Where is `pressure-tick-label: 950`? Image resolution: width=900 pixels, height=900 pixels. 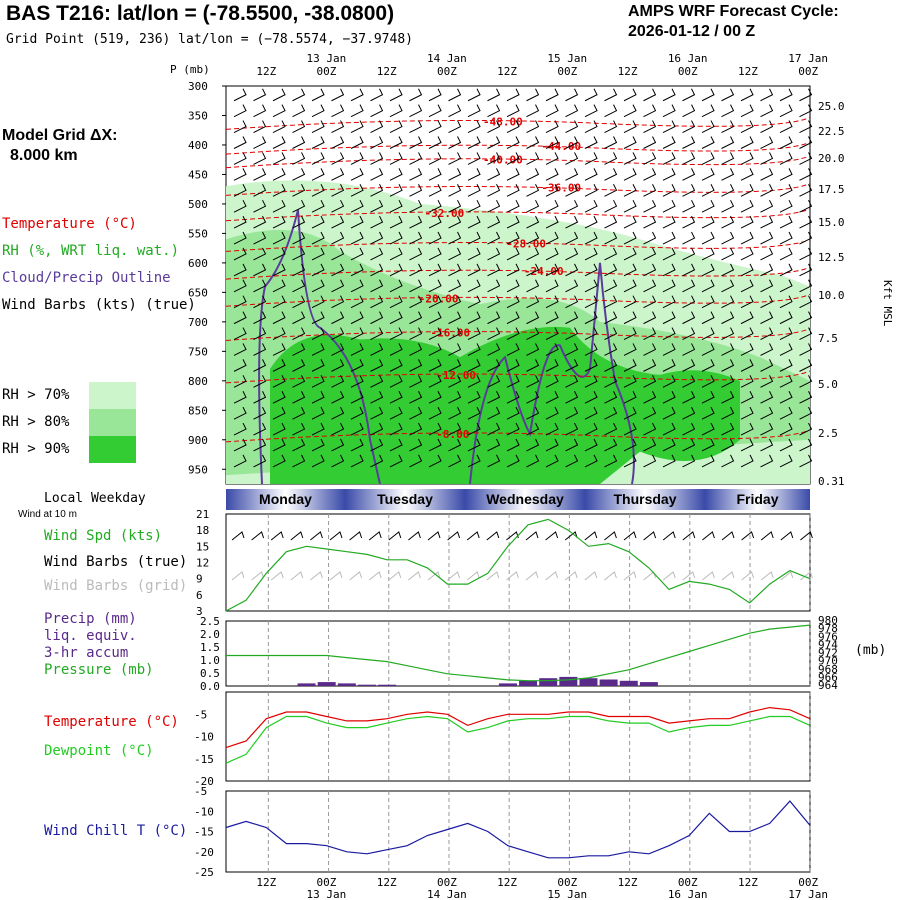 pressure-tick-label: 950 is located at coordinates (198, 469).